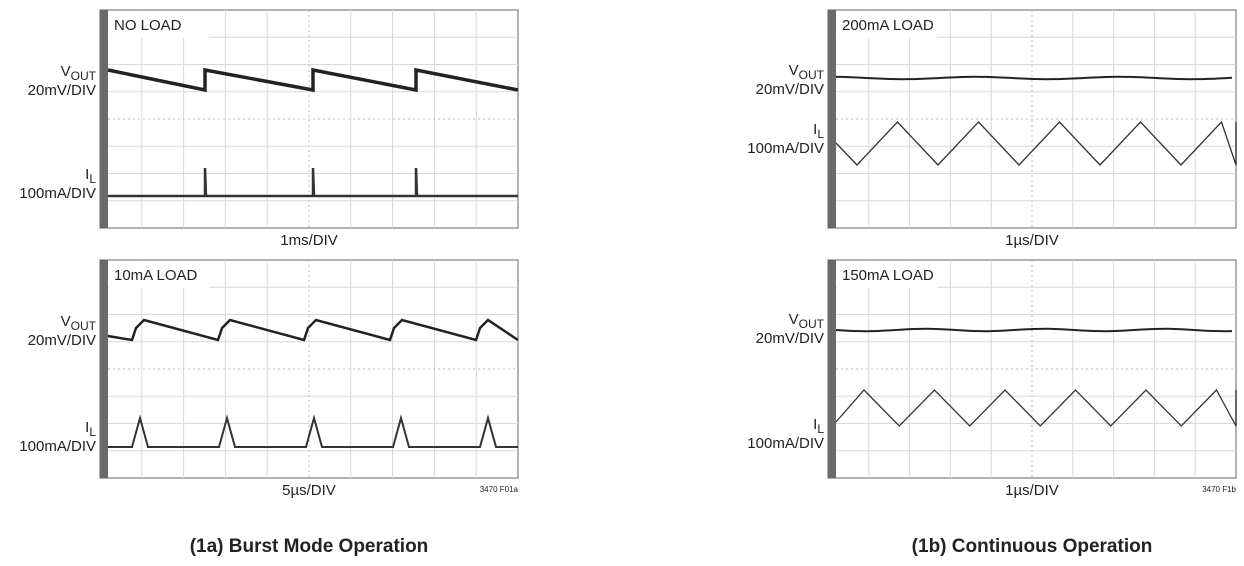 The height and width of the screenshot is (566, 1244). Describe the element at coordinates (1032, 546) in the screenshot. I see `figure-caption: (1b) Continuous Operation` at that location.